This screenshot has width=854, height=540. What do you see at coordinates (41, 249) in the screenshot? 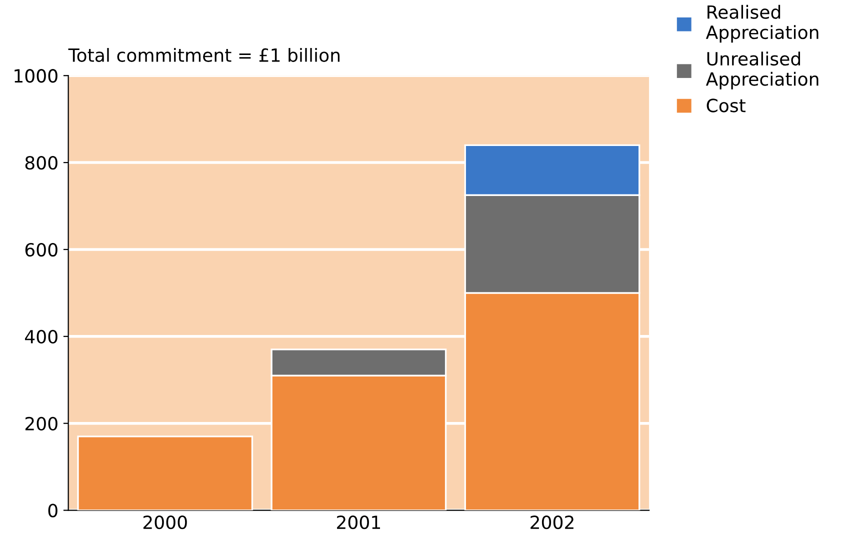
I see `y-tick-label: 600` at bounding box center [41, 249].